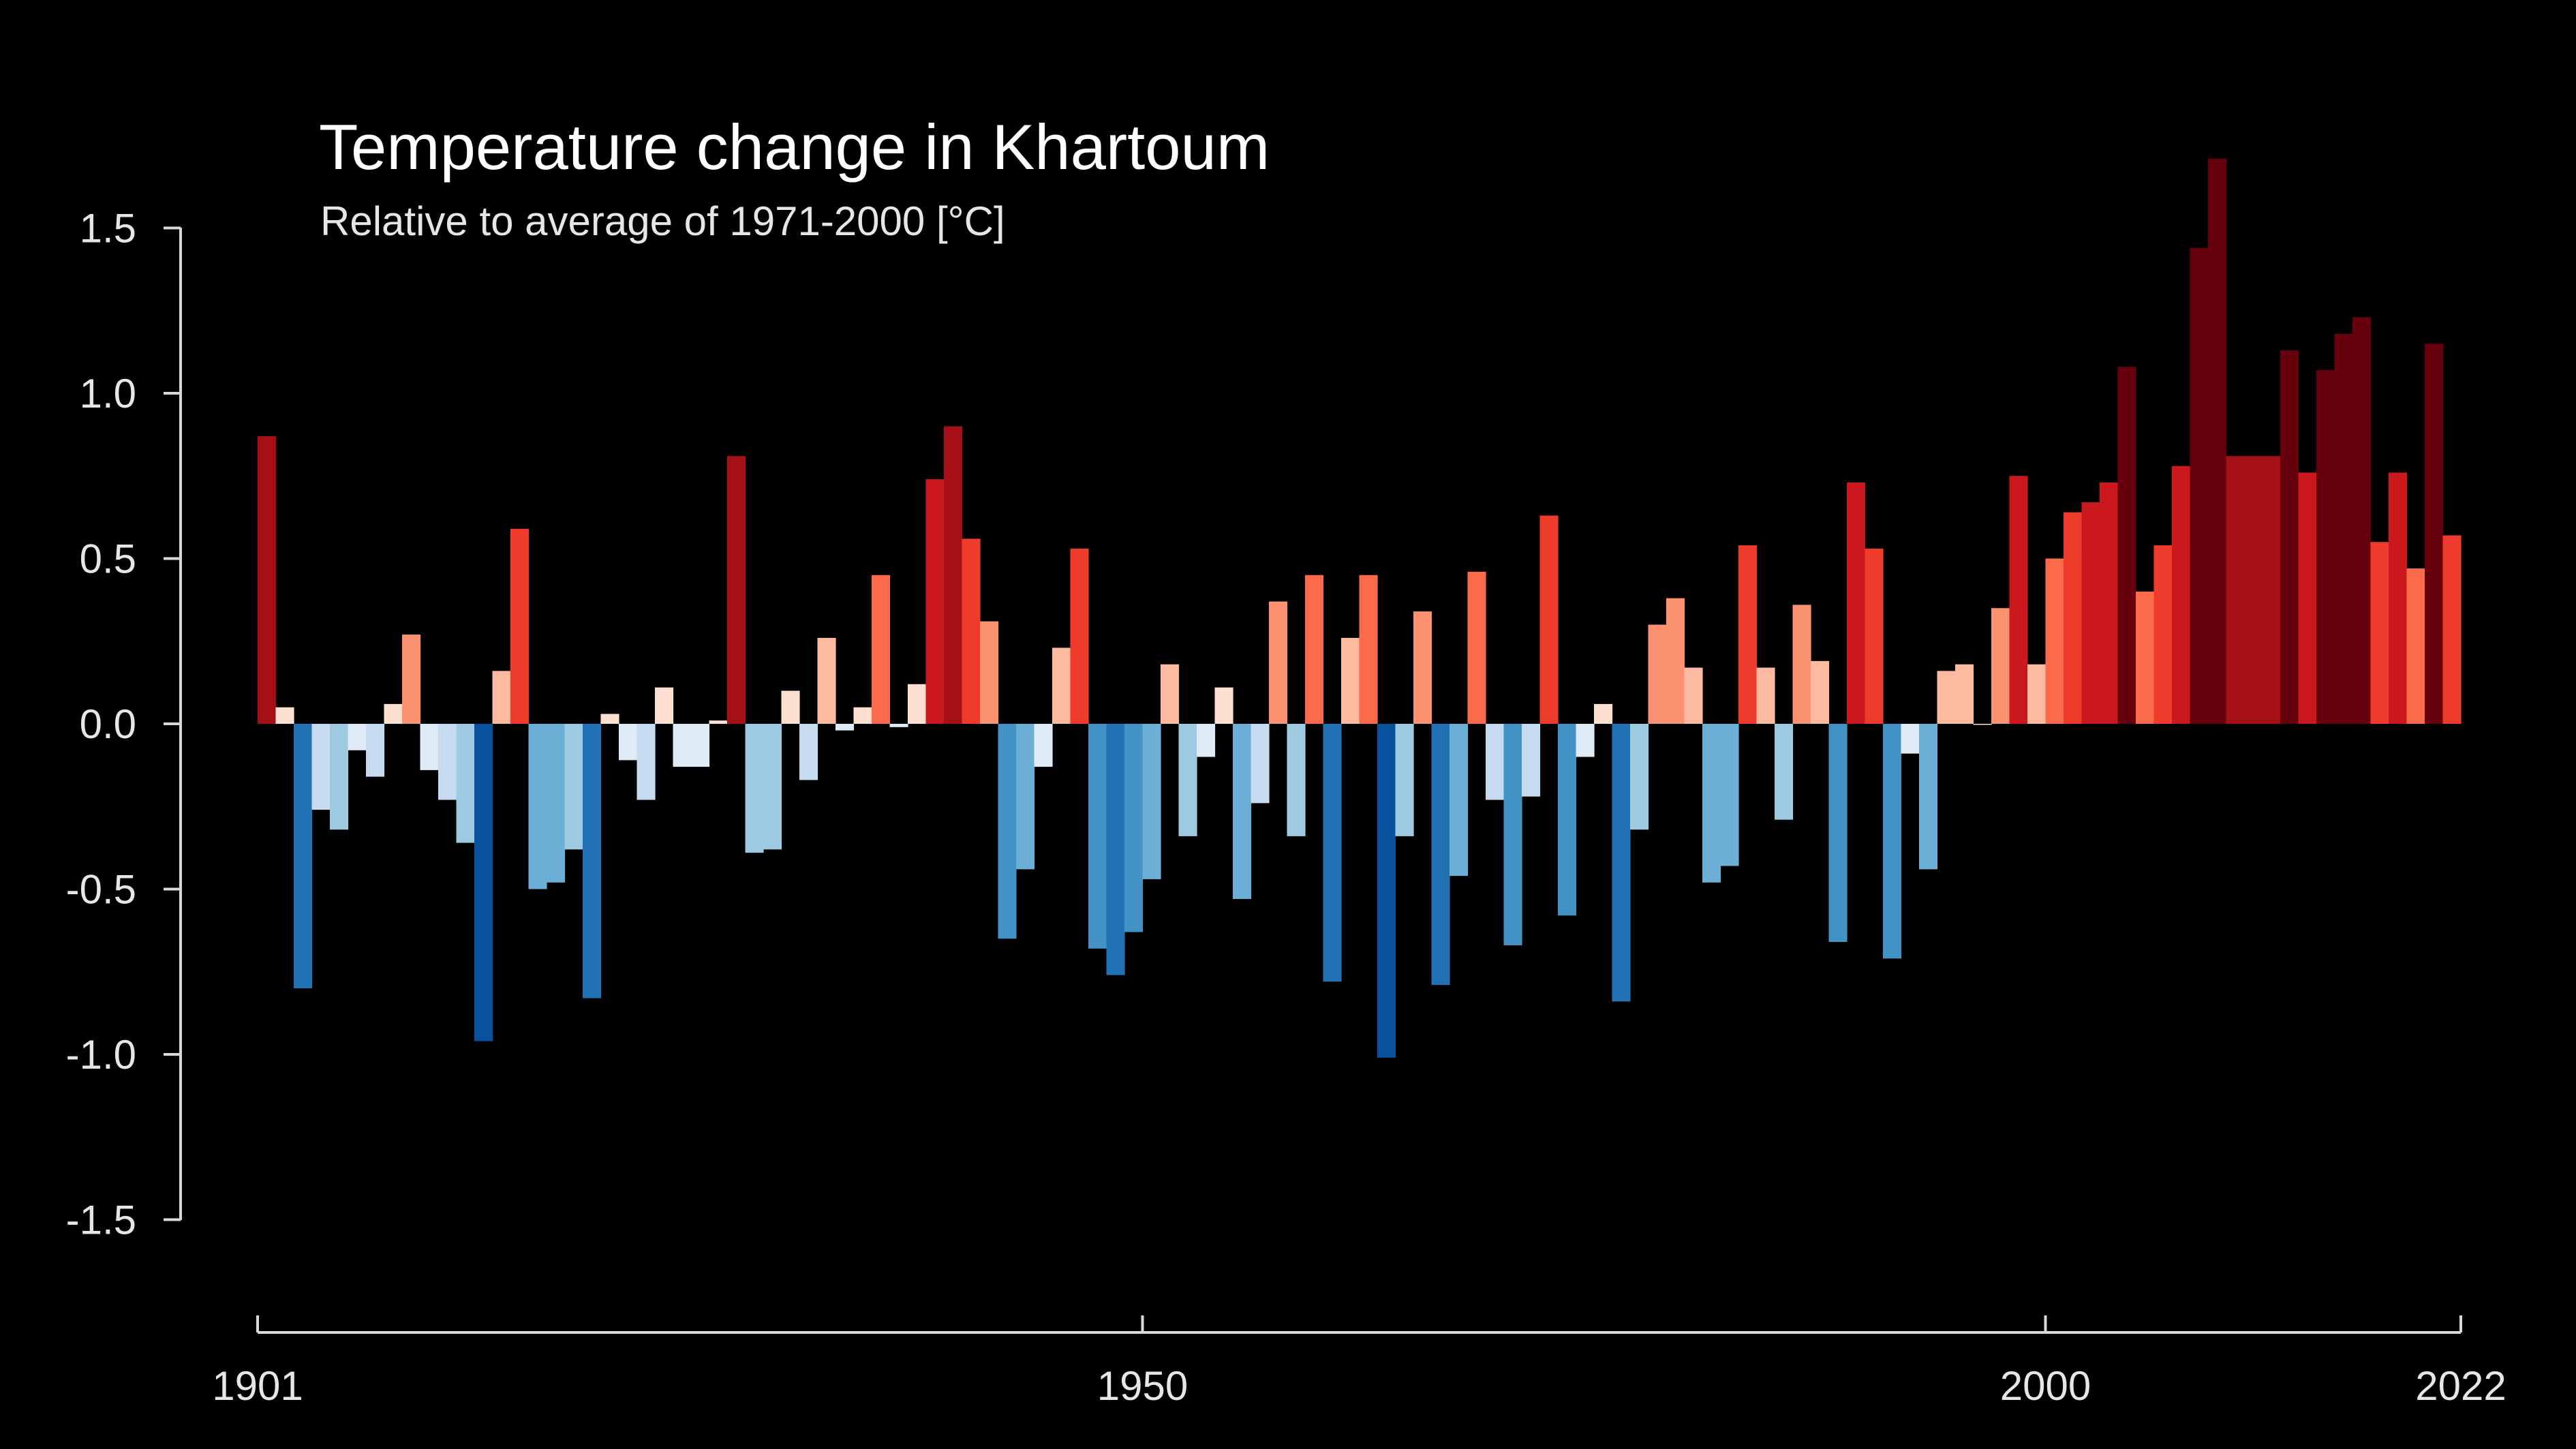  What do you see at coordinates (1097, 836) in the screenshot?
I see `bar-1947` at bounding box center [1097, 836].